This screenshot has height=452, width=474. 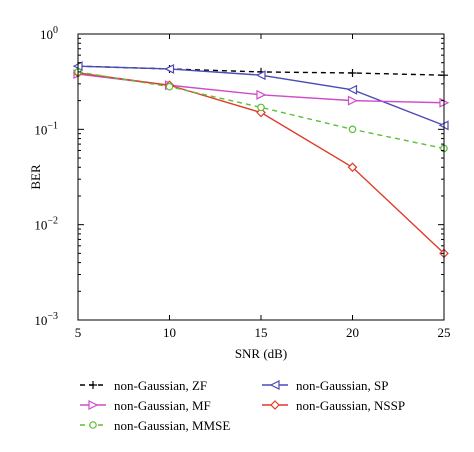 What do you see at coordinates (46, 128) in the screenshot?
I see `y-tick-label: 10⁻¹` at bounding box center [46, 128].